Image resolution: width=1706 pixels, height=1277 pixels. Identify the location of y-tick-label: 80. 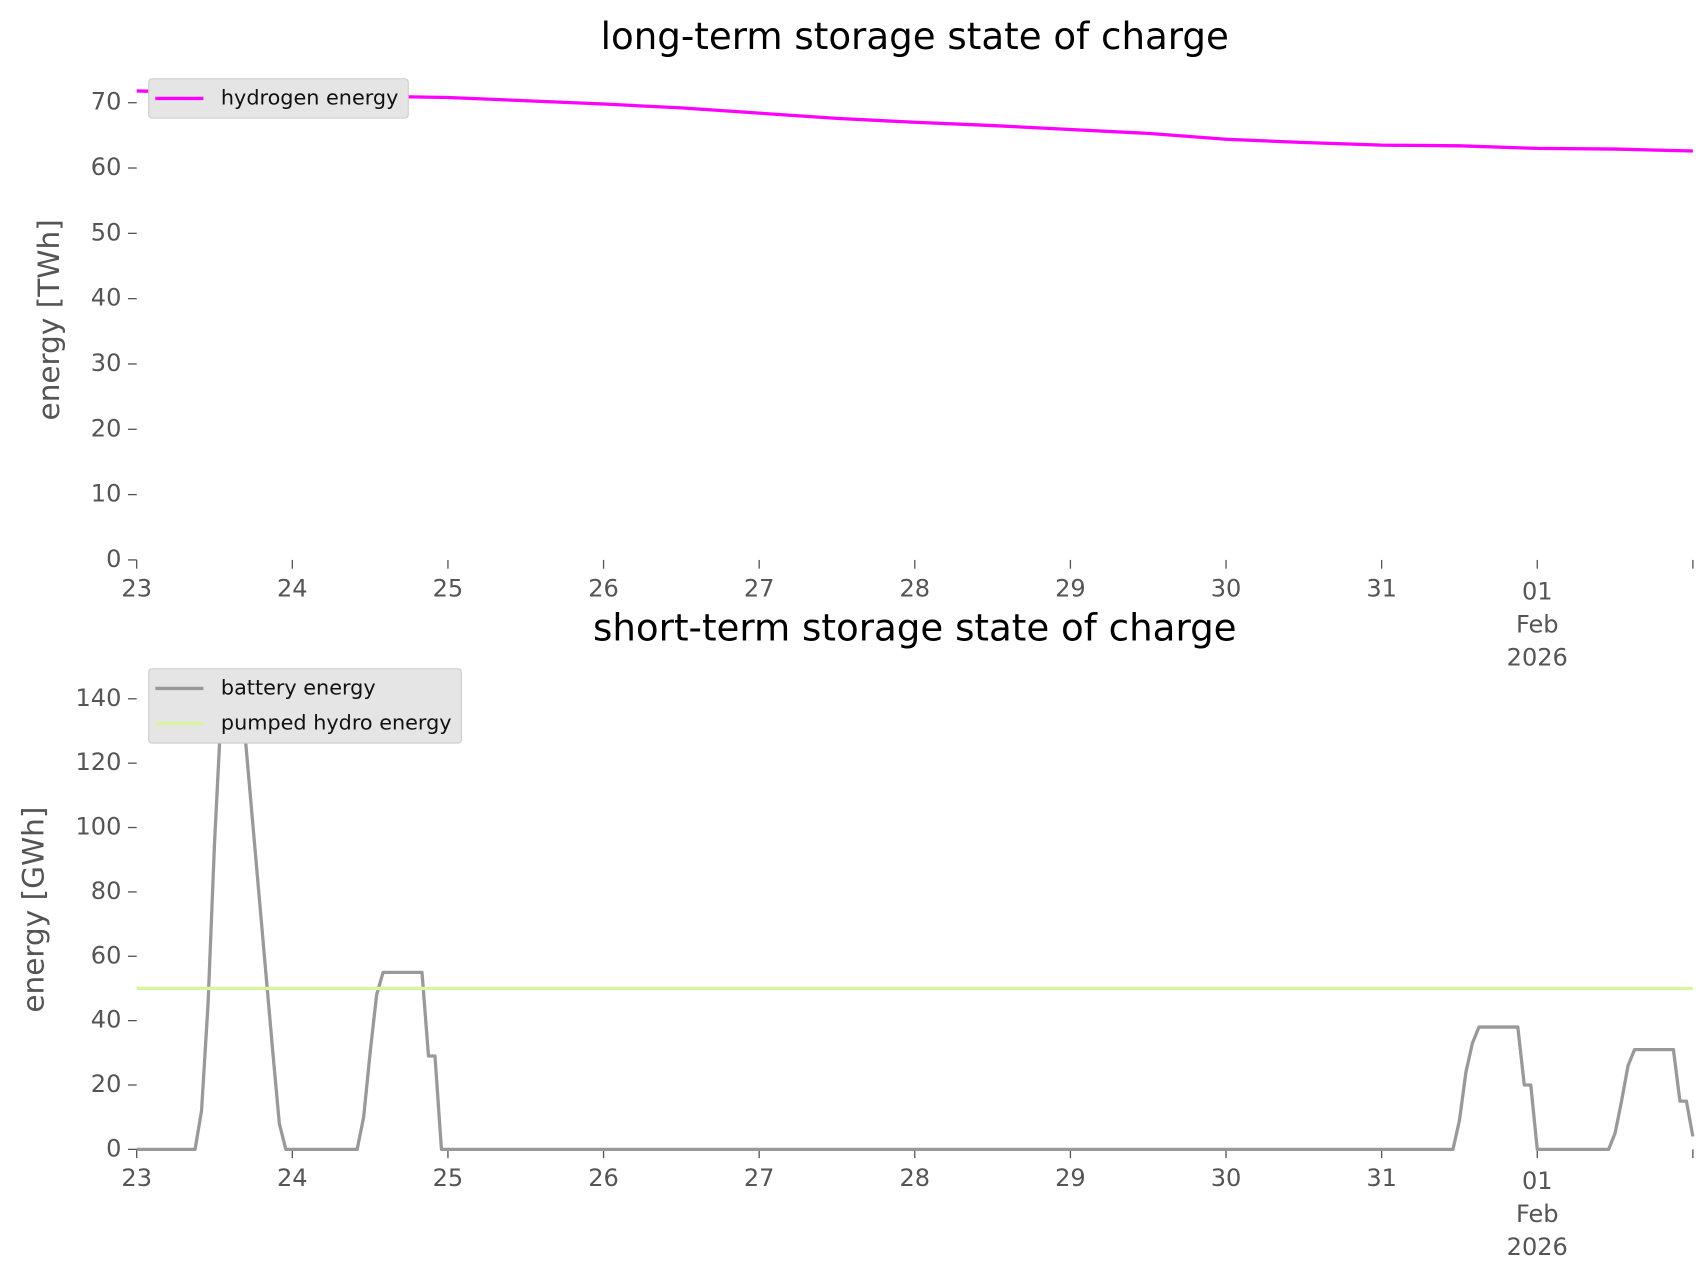
(106, 891).